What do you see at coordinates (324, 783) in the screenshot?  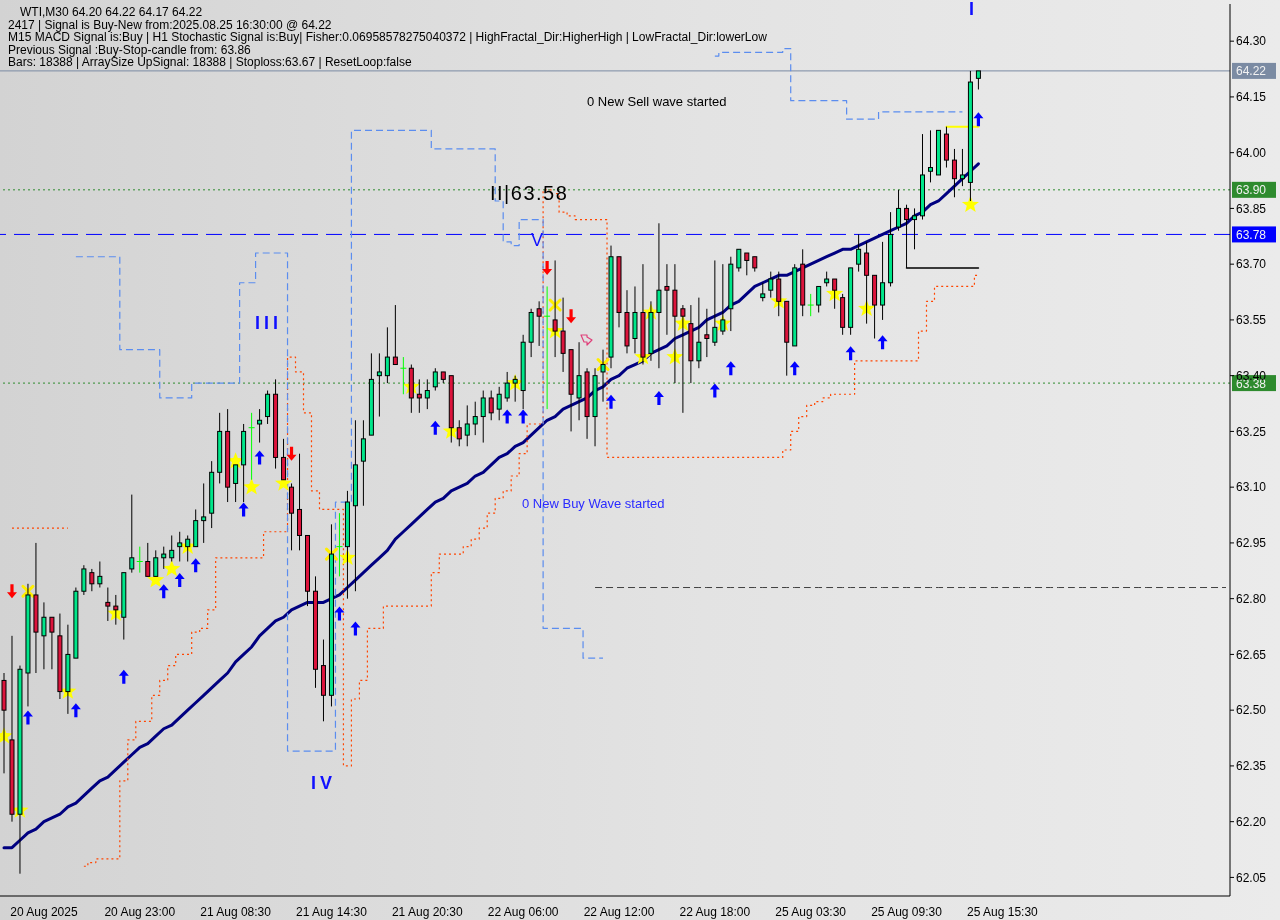 I see `annotation: IV` at bounding box center [324, 783].